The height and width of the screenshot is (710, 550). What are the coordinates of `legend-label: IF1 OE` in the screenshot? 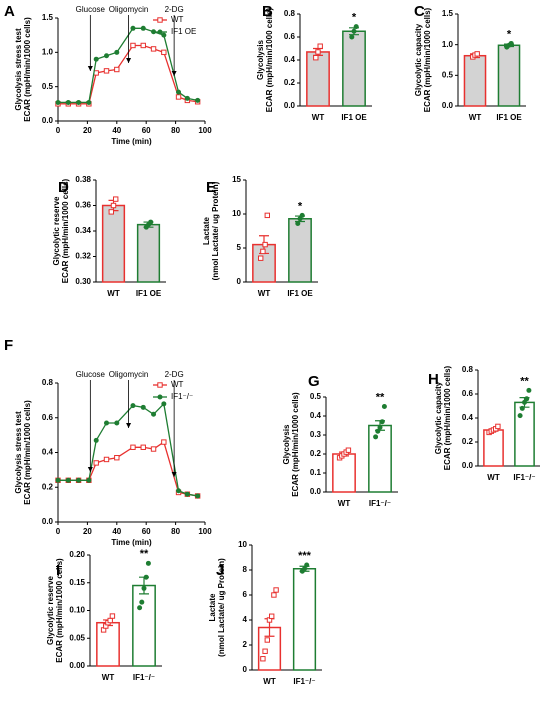 It's located at (183, 31).